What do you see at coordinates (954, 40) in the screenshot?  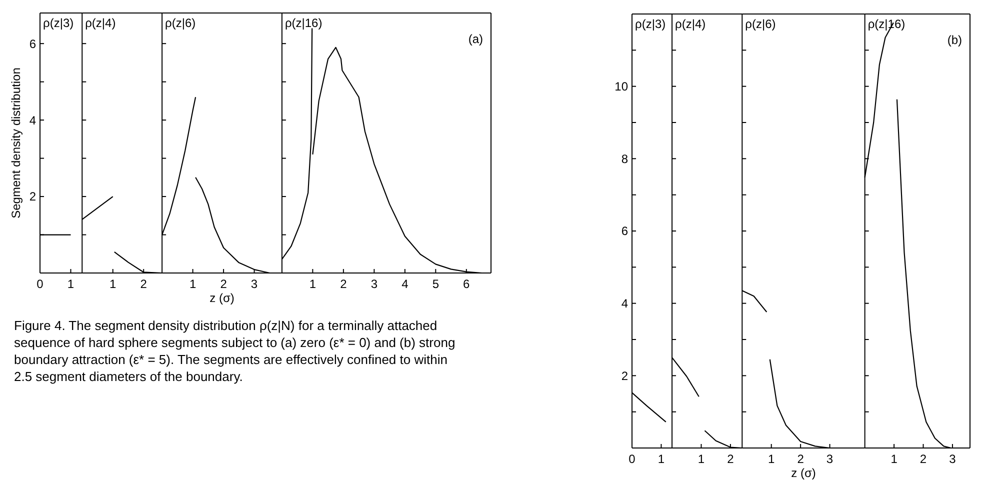 I see `annotation: (b)` at bounding box center [954, 40].